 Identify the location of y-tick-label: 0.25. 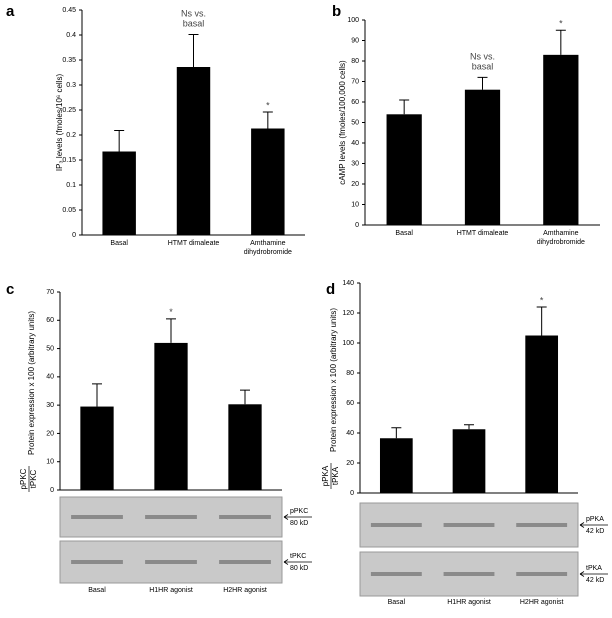
(69, 110).